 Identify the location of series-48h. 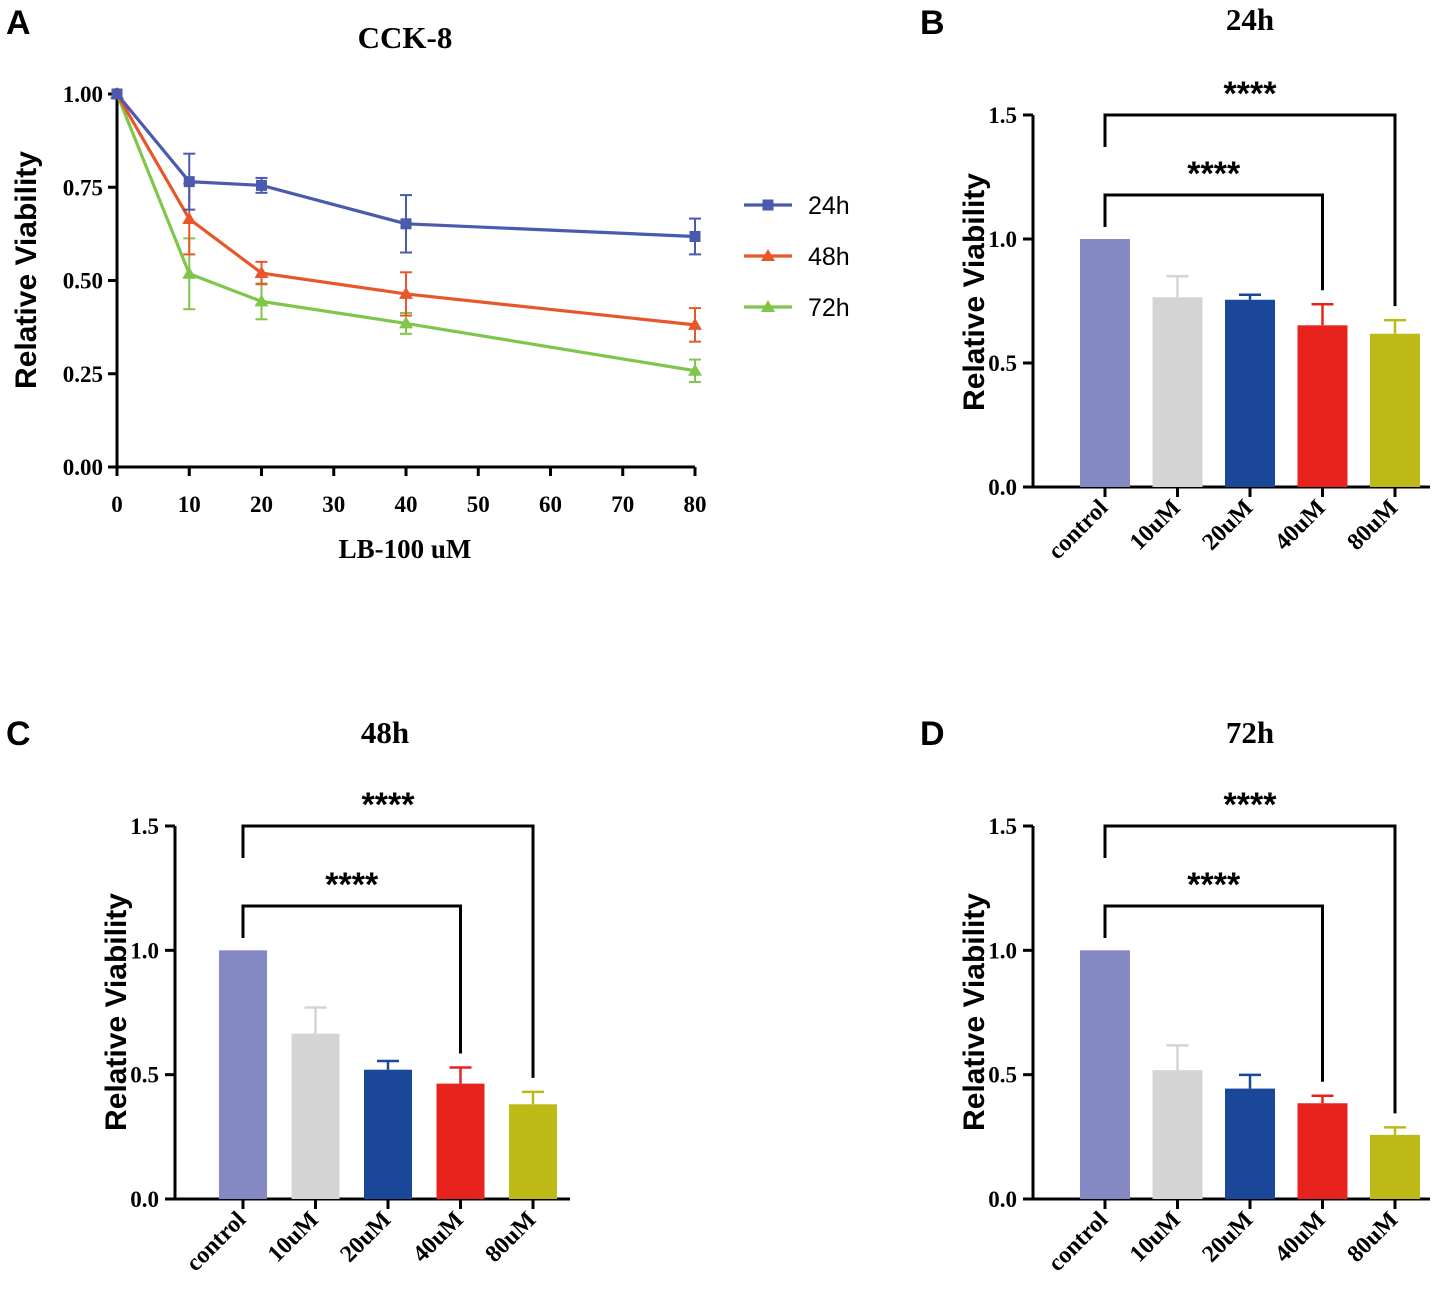
(406, 215).